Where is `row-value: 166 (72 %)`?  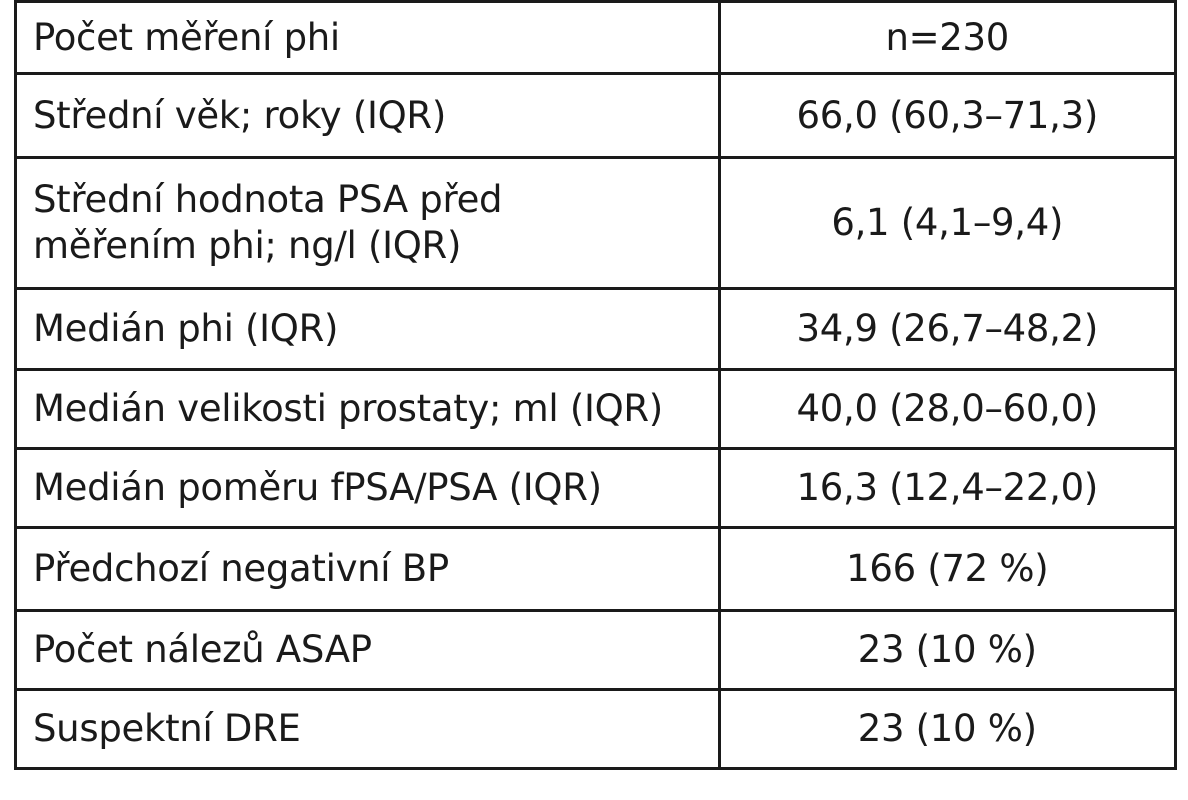
row-value: 166 (72 %) is located at coordinates (947, 568).